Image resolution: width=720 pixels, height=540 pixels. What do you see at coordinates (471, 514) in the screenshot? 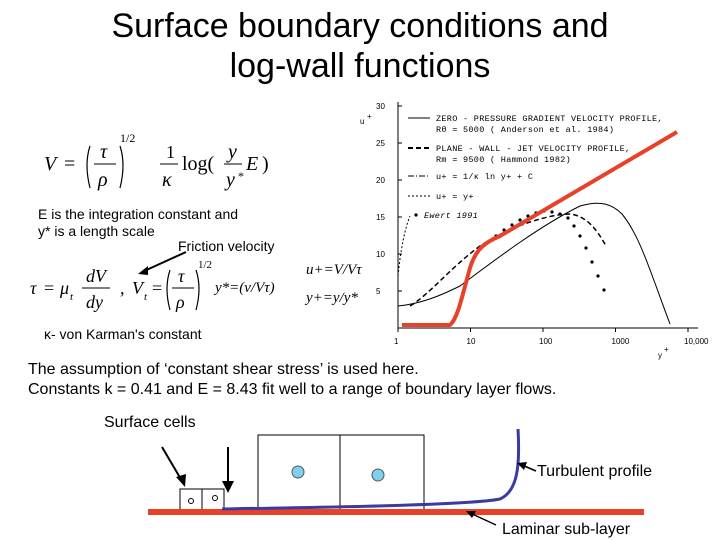
I see `laminar-arrow-head` at bounding box center [471, 514].